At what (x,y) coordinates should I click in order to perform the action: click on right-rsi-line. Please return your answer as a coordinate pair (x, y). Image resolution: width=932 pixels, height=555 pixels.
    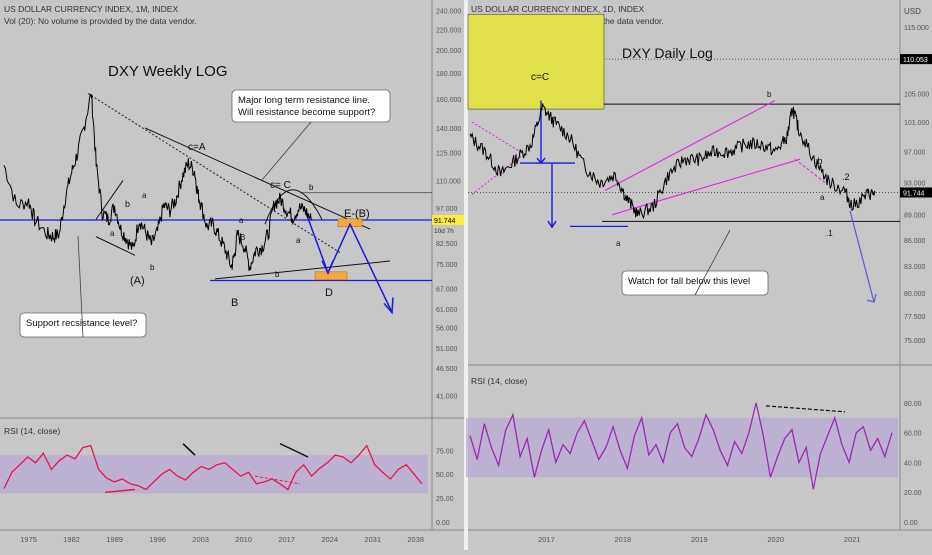
    Looking at the image, I should click on (681, 446).